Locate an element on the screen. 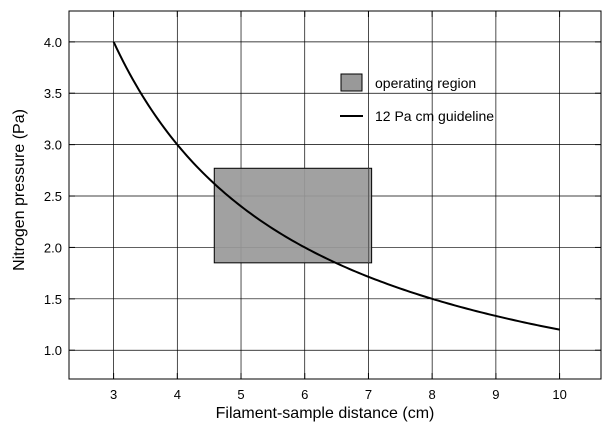 This screenshot has width=602, height=426. y-tick-label-3: 2.5 is located at coordinates (53, 196).